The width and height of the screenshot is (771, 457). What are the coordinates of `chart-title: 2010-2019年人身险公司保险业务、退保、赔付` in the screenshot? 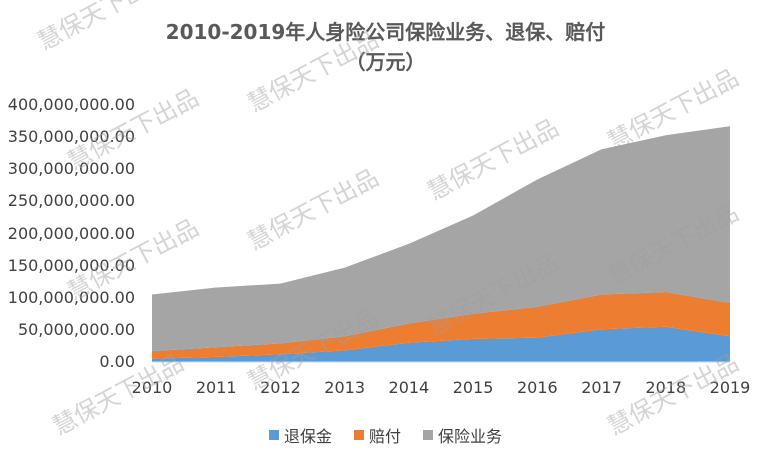 It's located at (385, 32).